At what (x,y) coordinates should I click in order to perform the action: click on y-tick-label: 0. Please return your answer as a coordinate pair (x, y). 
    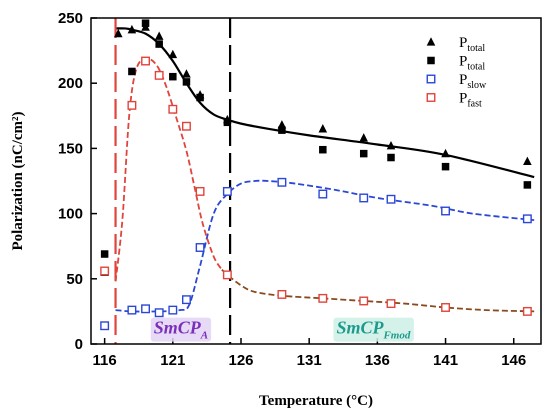
    Looking at the image, I should click on (79, 344).